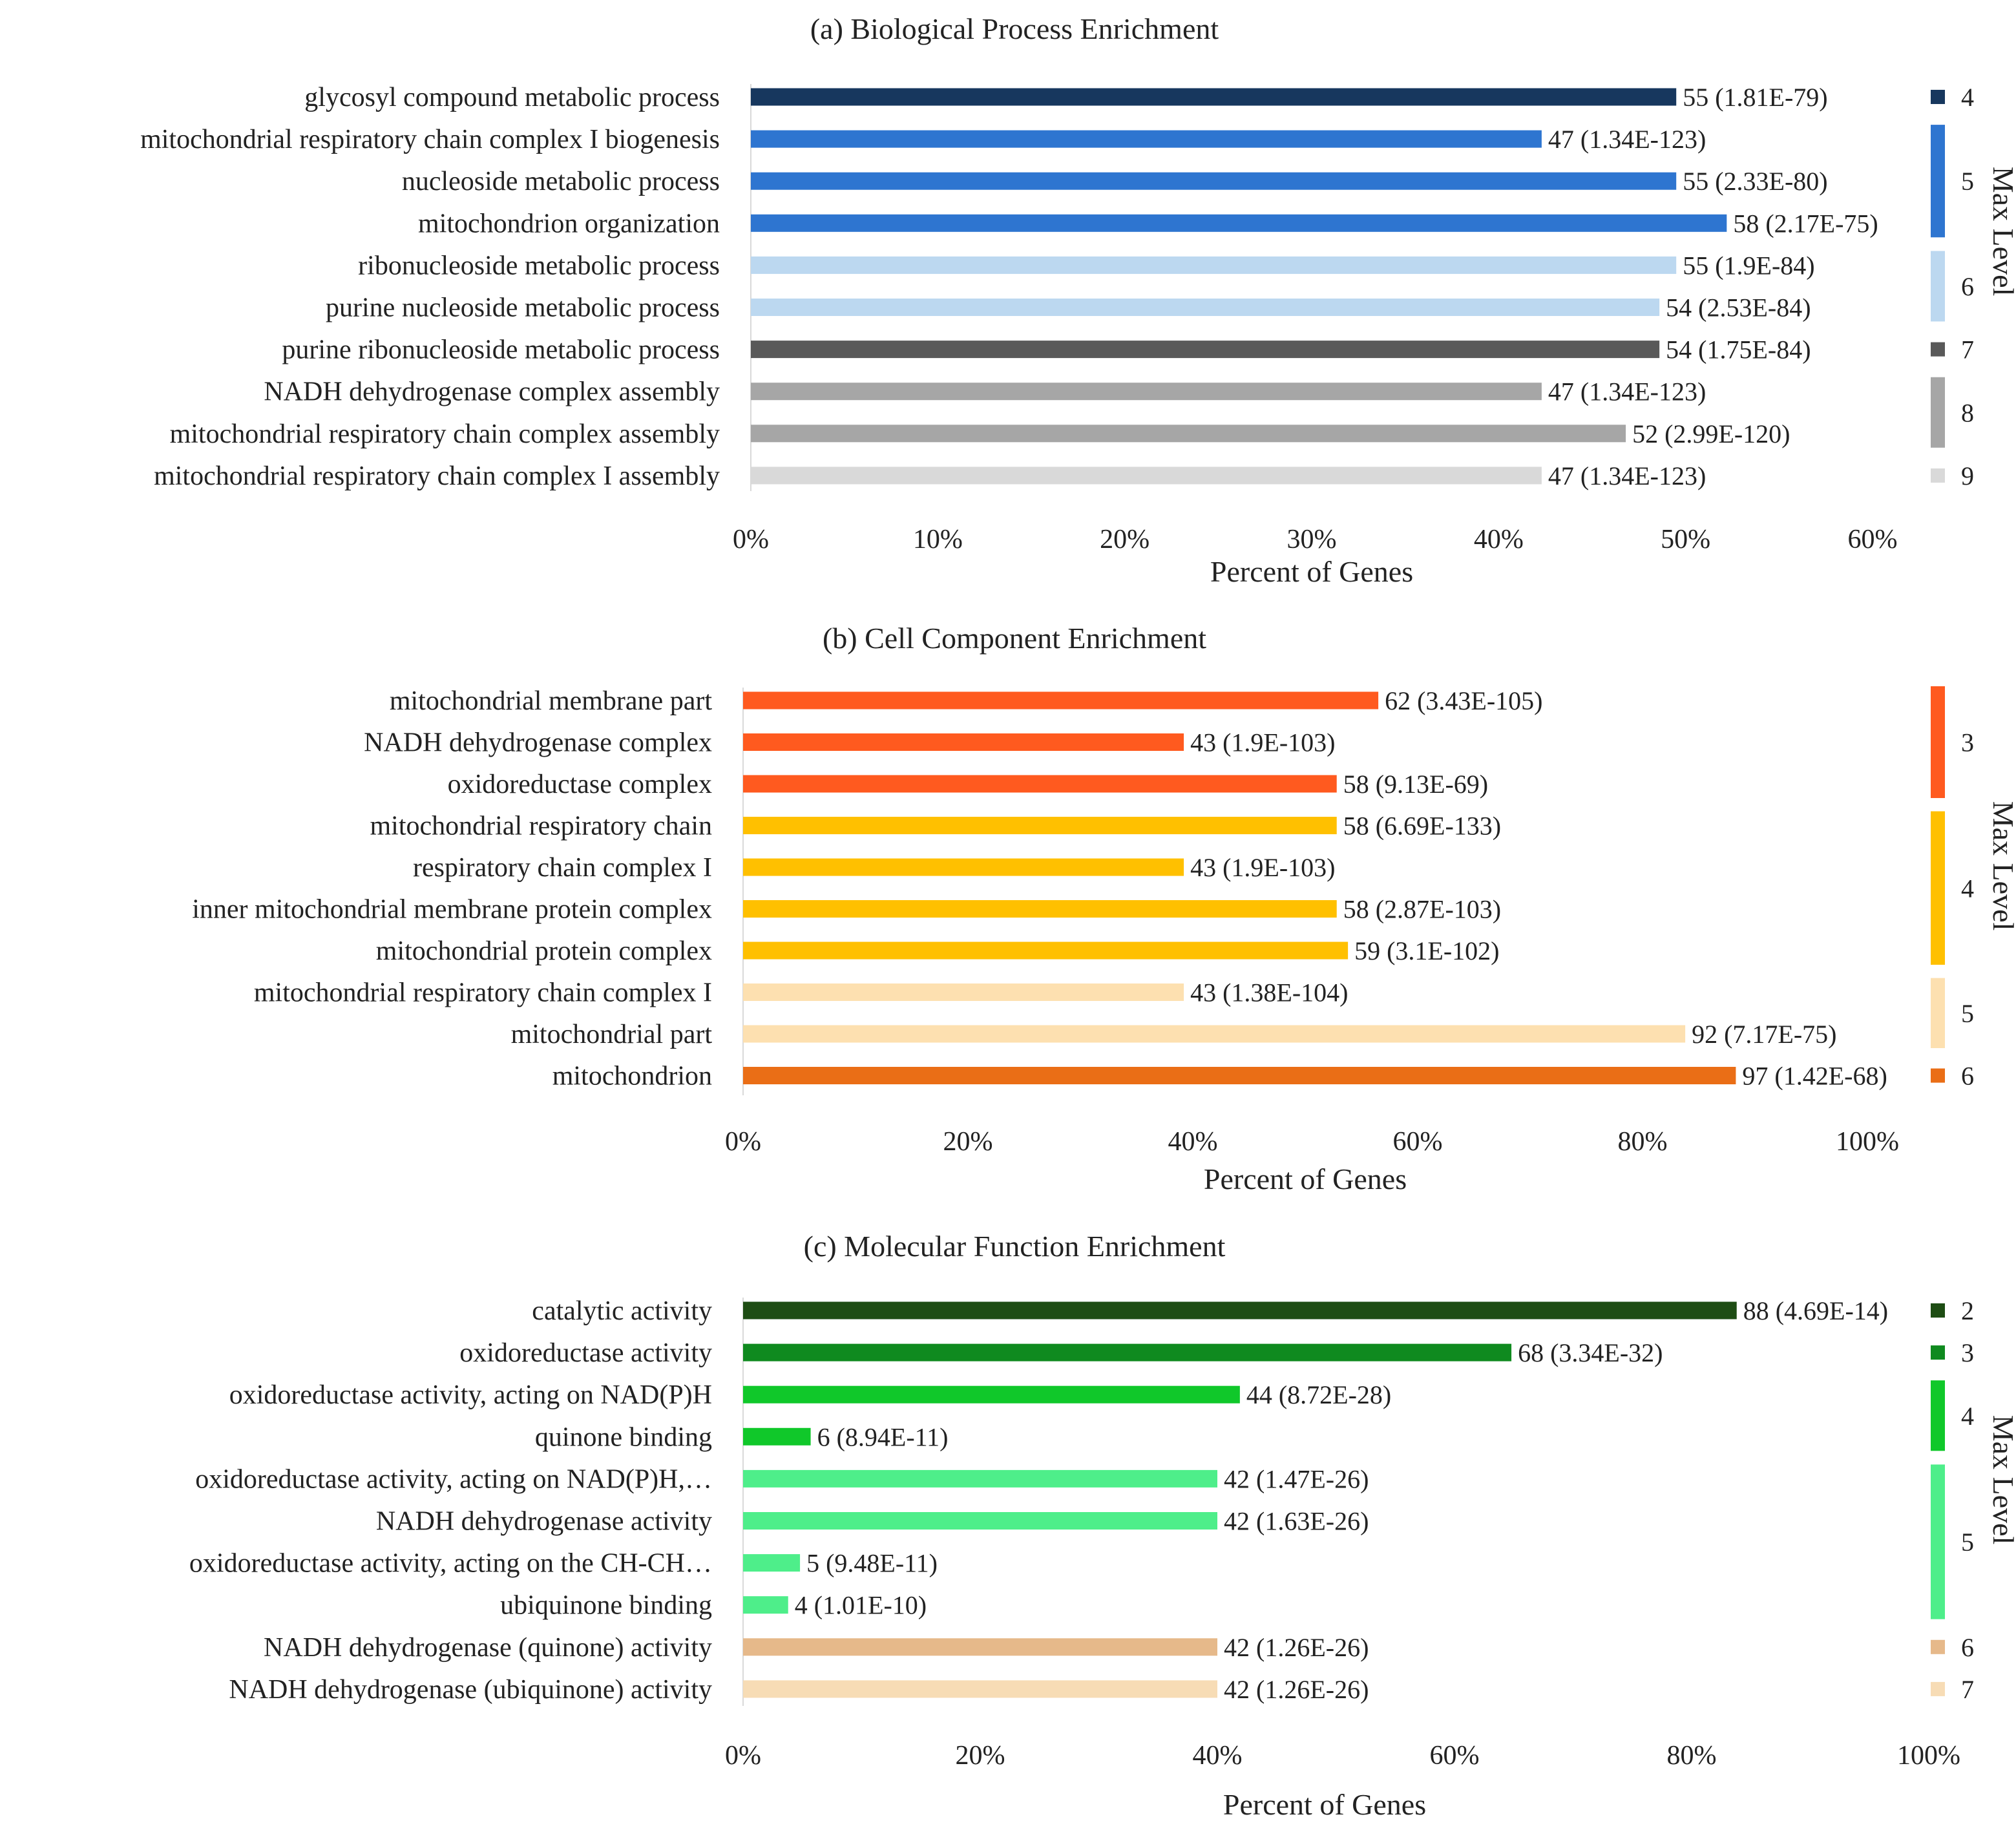 This screenshot has width=2016, height=1830. Describe the element at coordinates (632, 1077) in the screenshot. I see `category-label: mitochondrion` at that location.